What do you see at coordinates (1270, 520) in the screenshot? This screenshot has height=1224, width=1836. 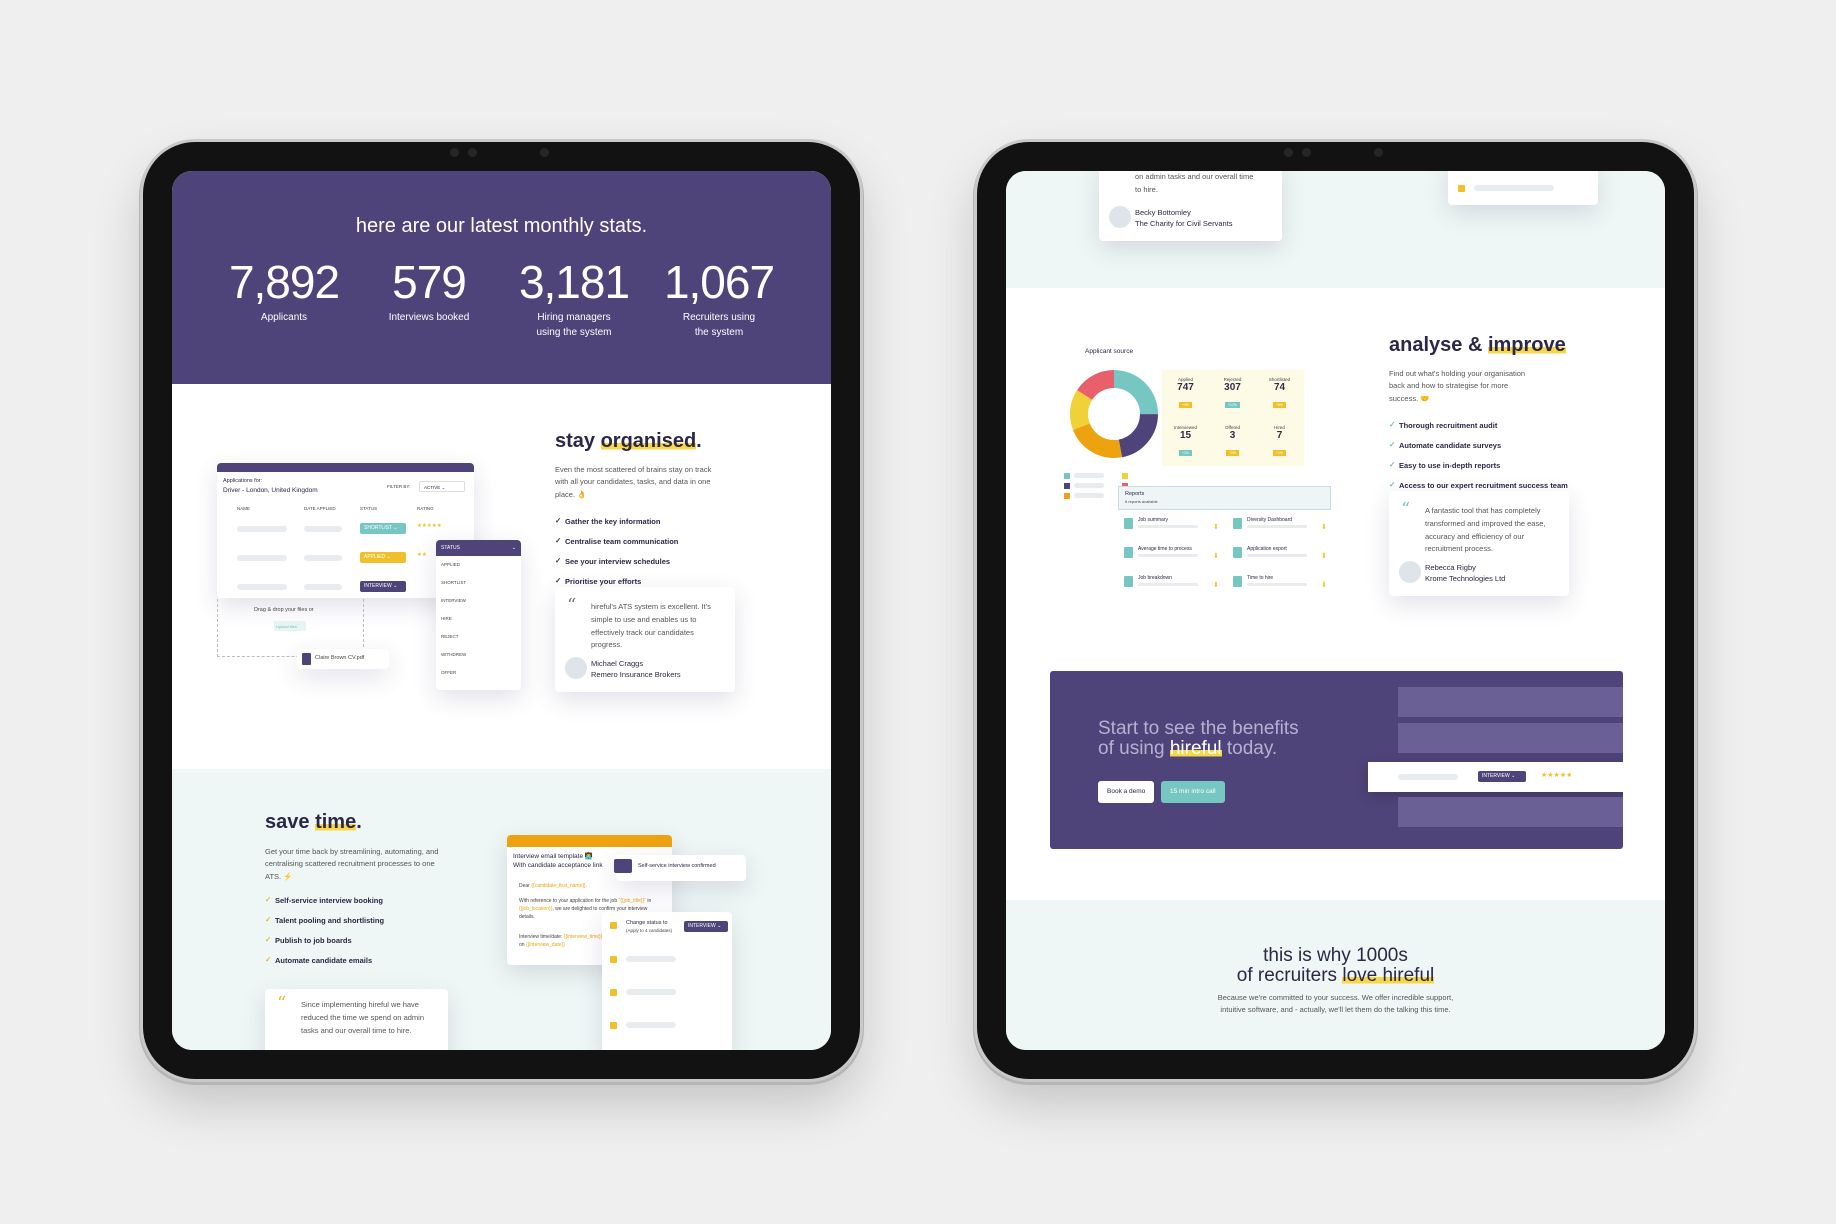 I see `report-item: Diversity Dashboard` at bounding box center [1270, 520].